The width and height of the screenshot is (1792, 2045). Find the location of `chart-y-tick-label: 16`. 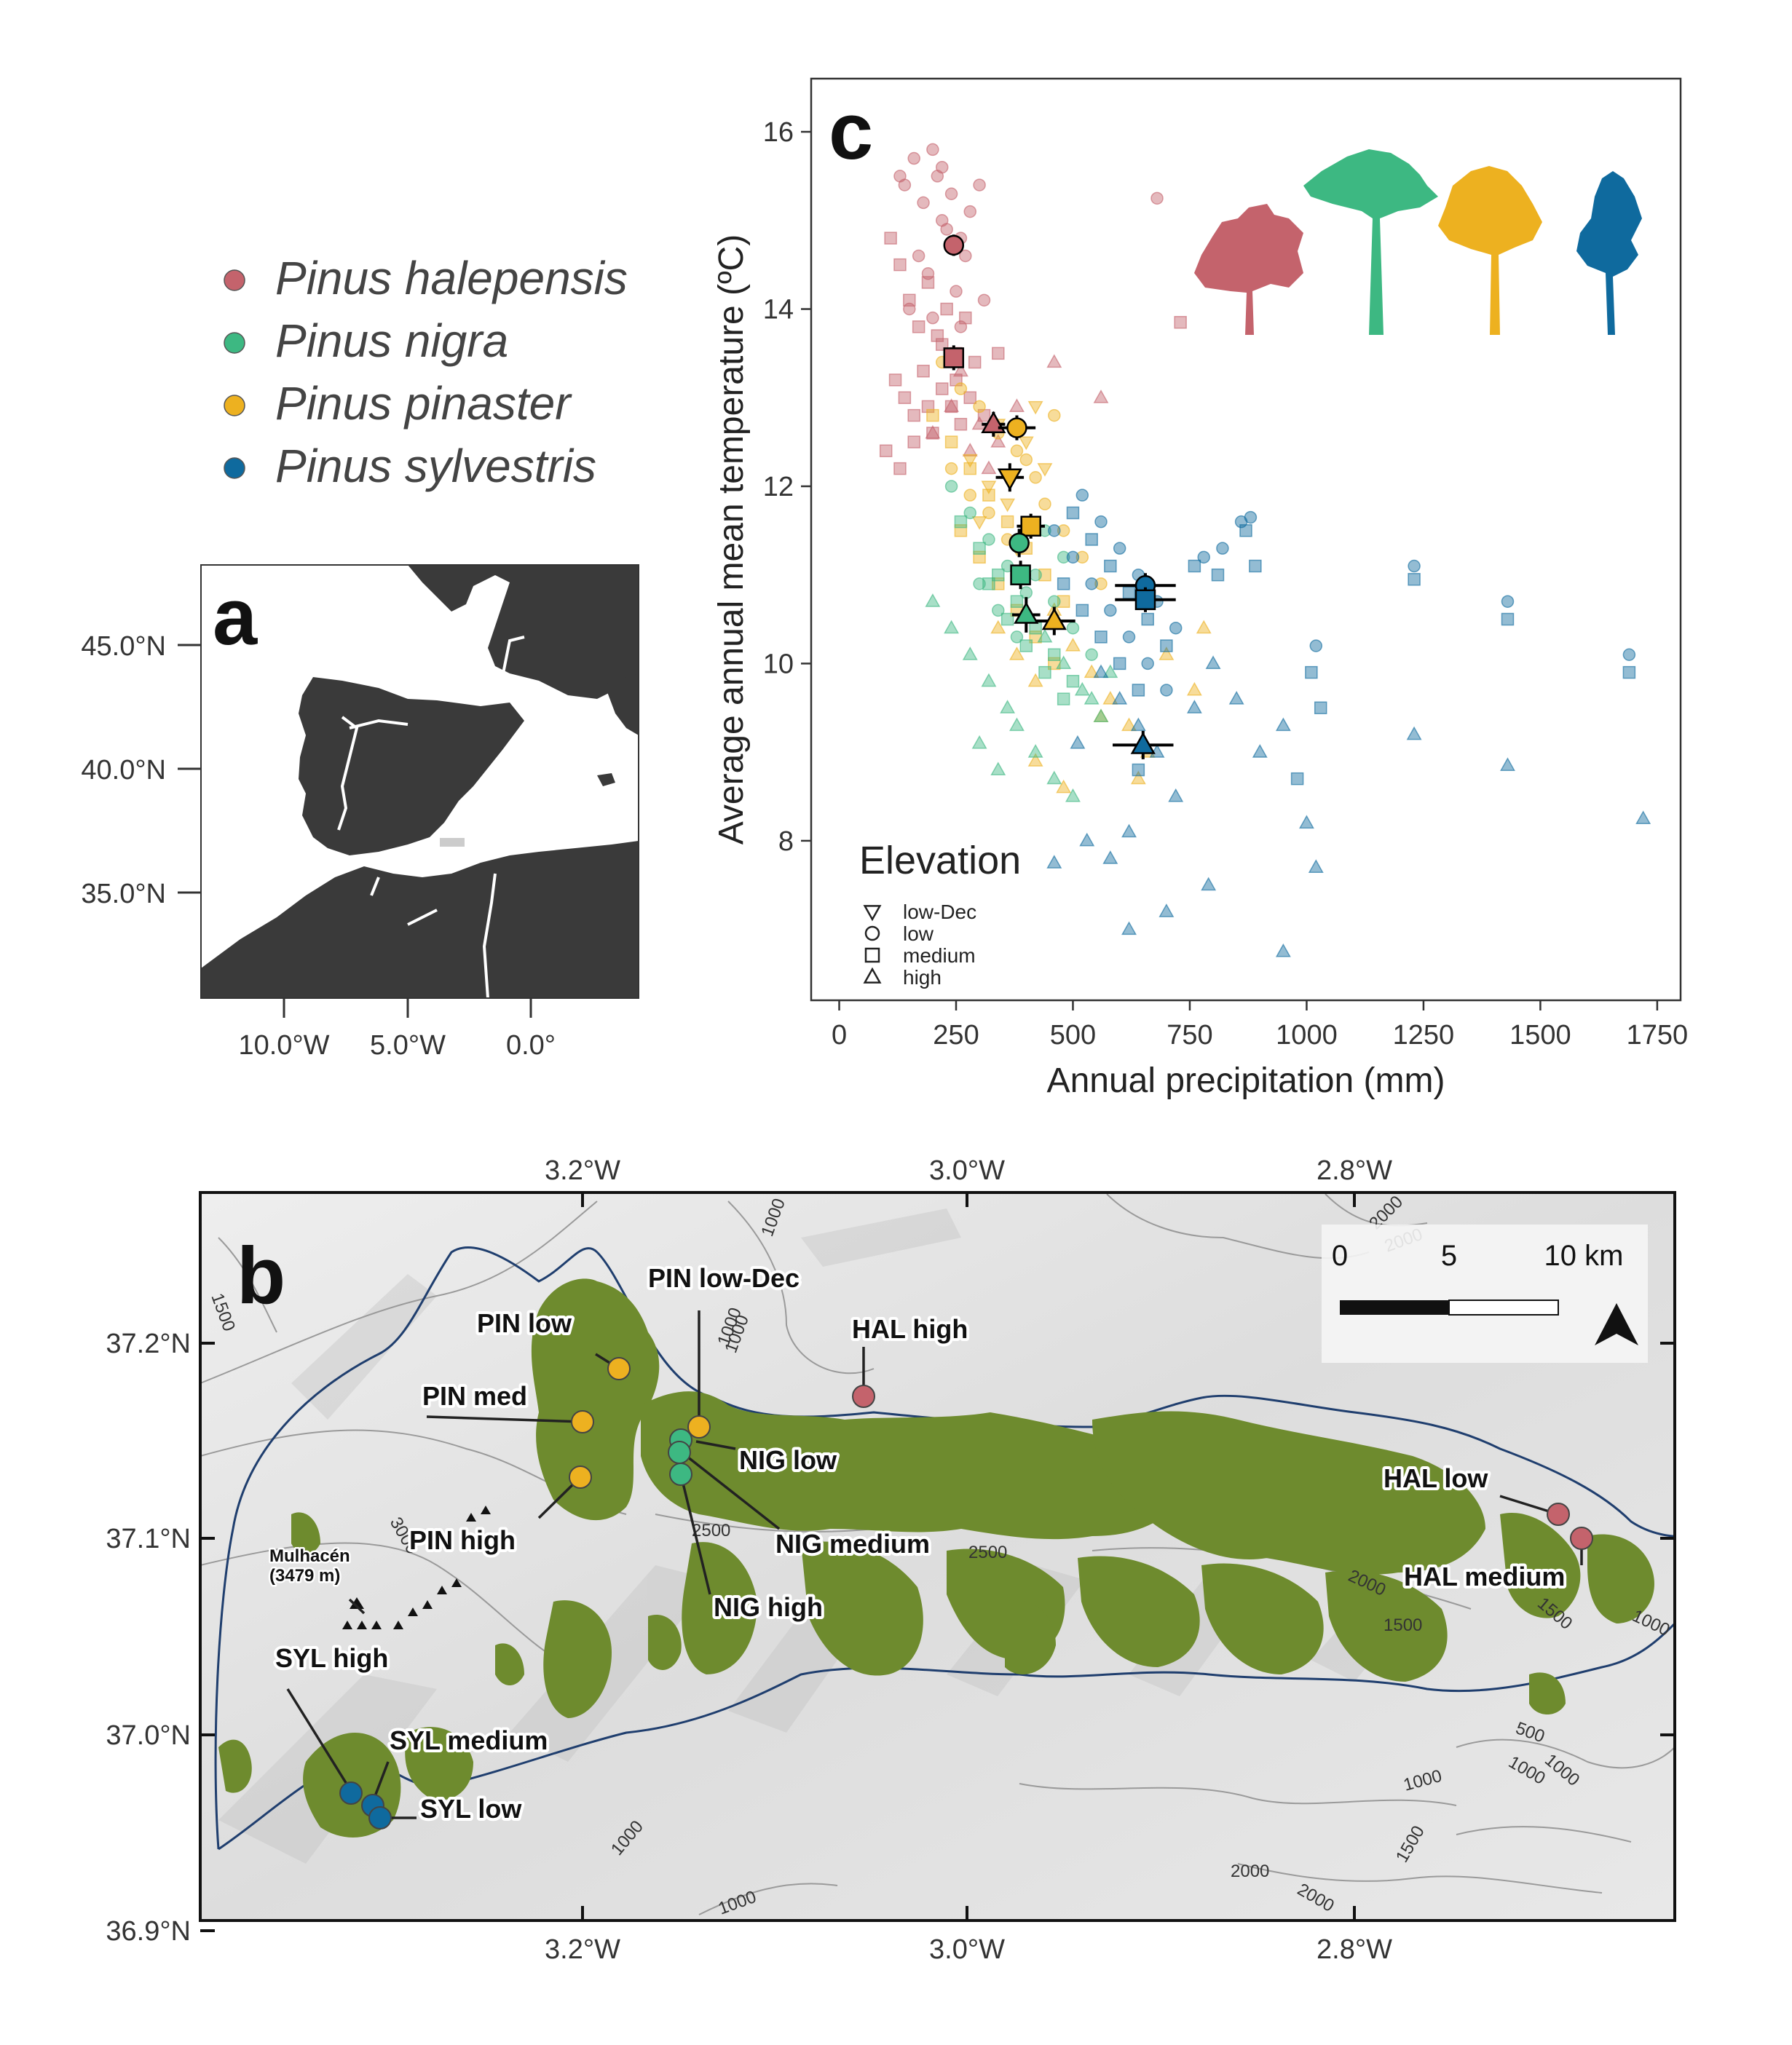

chart-y-tick-label: 16 is located at coordinates (778, 132).